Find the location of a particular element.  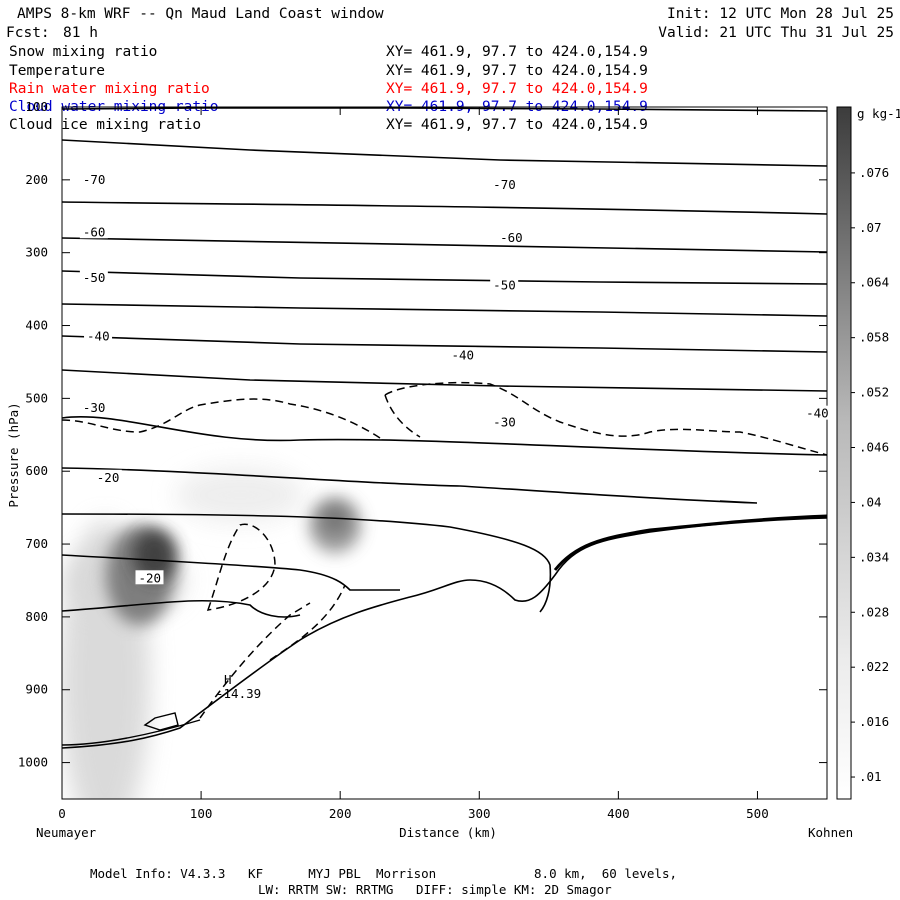

x-left-label: Neumayer is located at coordinates (66, 832).